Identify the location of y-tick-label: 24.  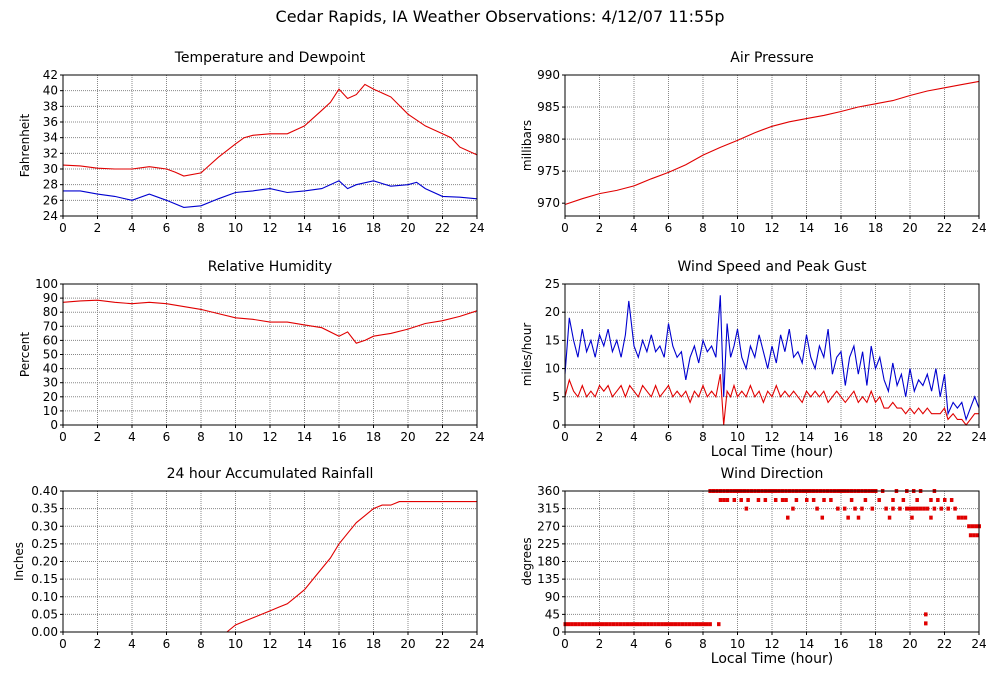
(50, 216).